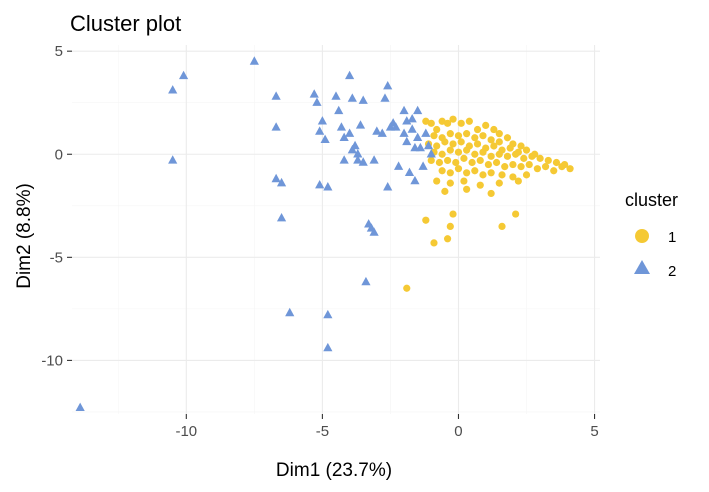 Image resolution: width=709 pixels, height=492 pixels. What do you see at coordinates (651, 200) in the screenshot?
I see `legend-title: cluster` at bounding box center [651, 200].